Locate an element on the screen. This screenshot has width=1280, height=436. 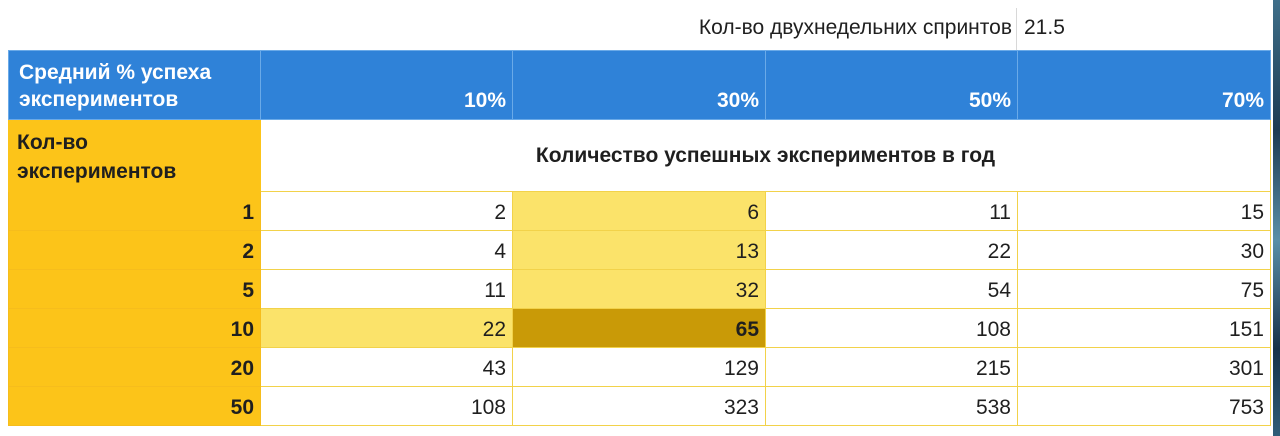
table-row: 1 2 6 11 15 is located at coordinates (639, 211).